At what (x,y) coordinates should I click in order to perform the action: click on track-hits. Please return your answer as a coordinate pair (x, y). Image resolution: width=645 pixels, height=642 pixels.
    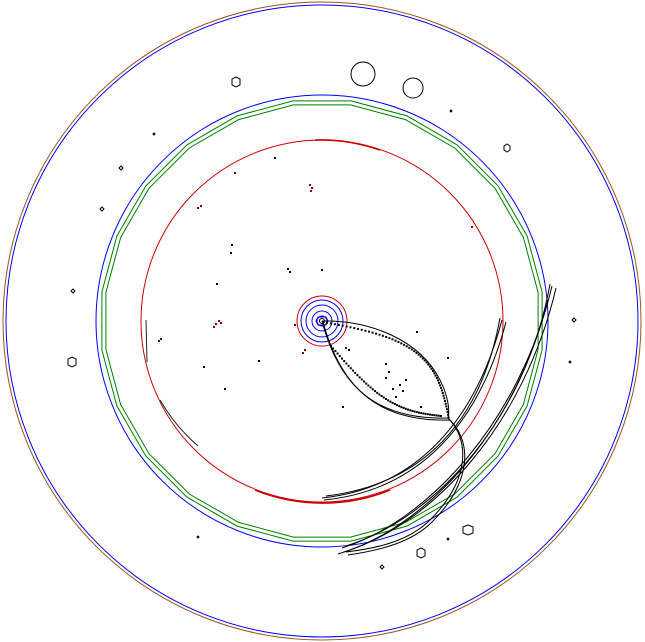
    Looking at the image, I should click on (386, 370).